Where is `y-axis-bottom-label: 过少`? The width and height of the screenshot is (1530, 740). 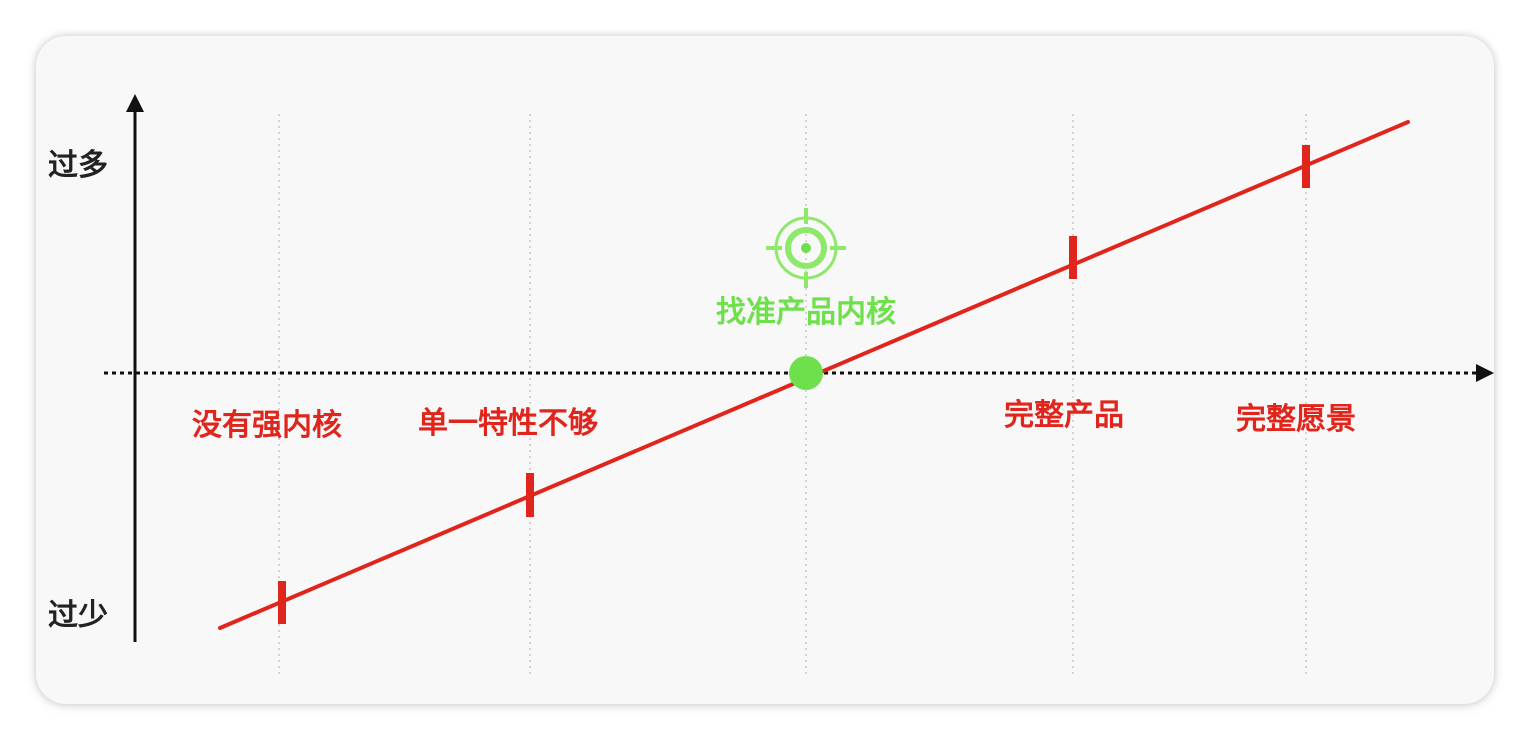
y-axis-bottom-label: 过少 is located at coordinates (78, 615).